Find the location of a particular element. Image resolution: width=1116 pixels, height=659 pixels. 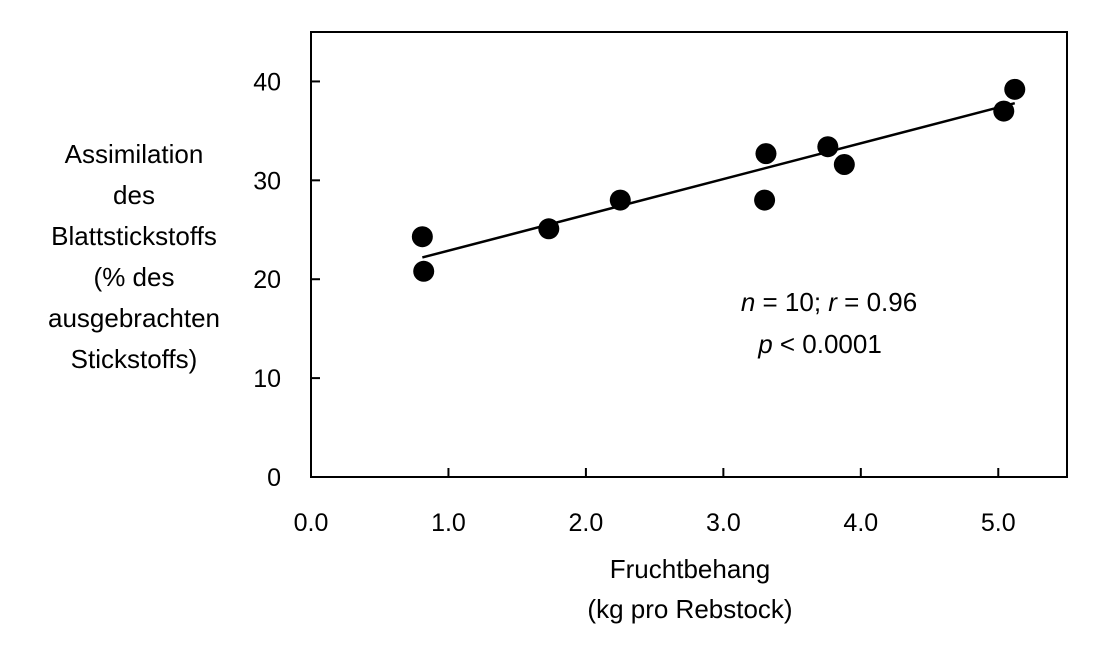

trendline is located at coordinates (719, 180).